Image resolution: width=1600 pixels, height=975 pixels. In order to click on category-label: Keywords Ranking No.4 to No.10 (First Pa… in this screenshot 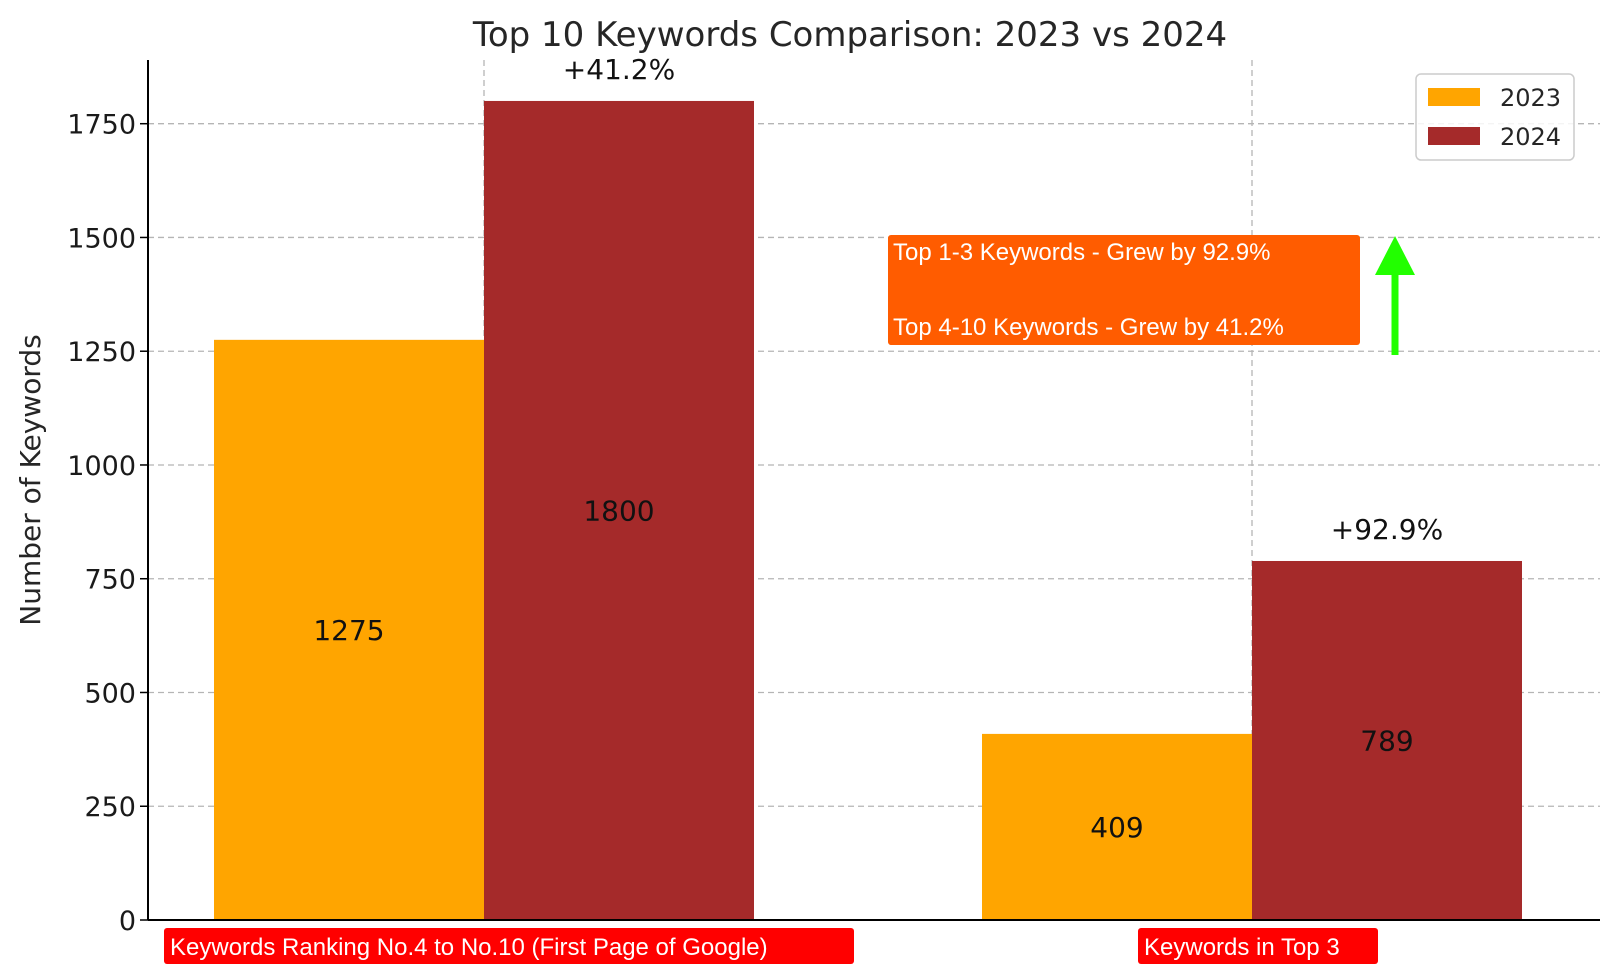, I will do `click(469, 947)`.